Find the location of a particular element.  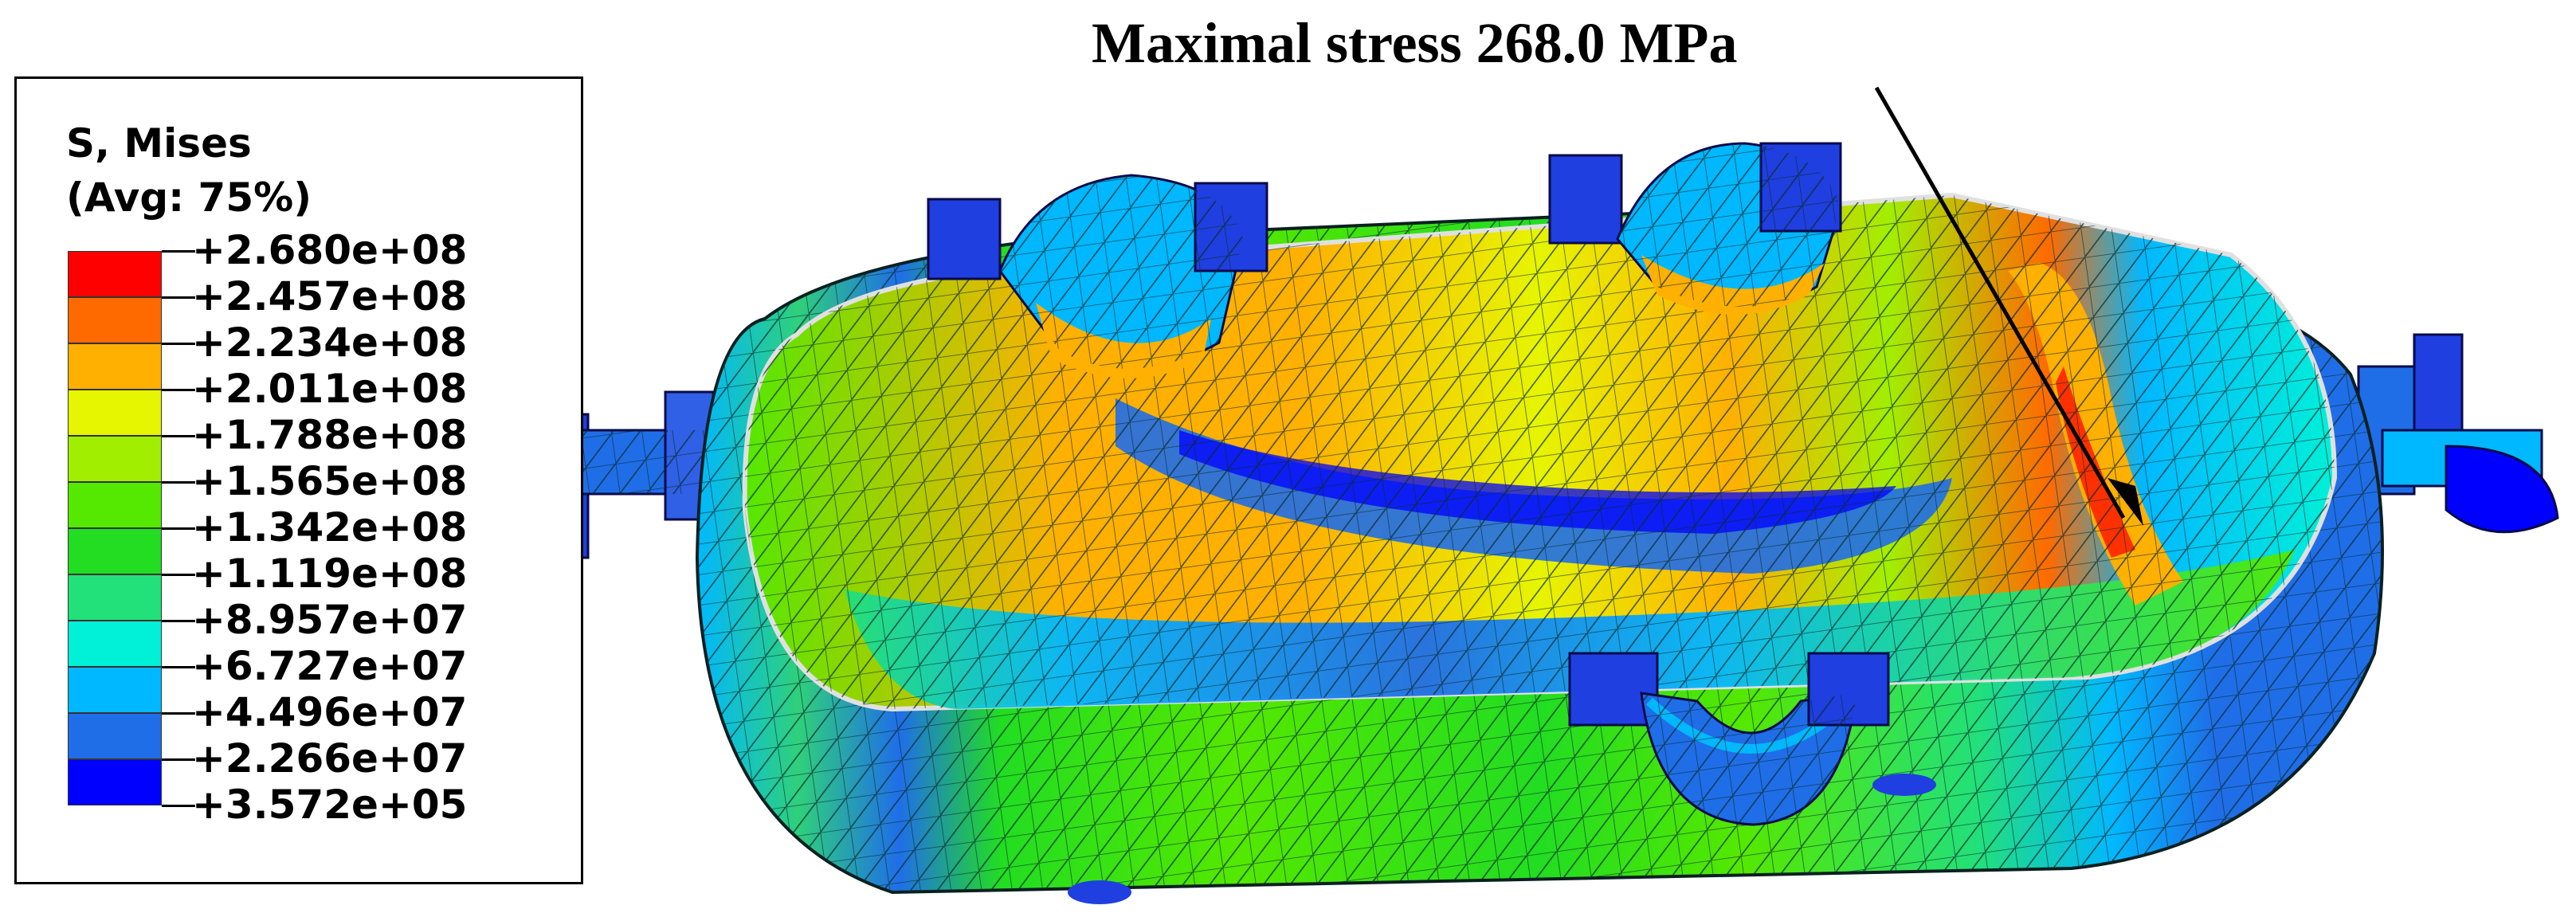

top-saddle-left is located at coordinates (1097, 276).